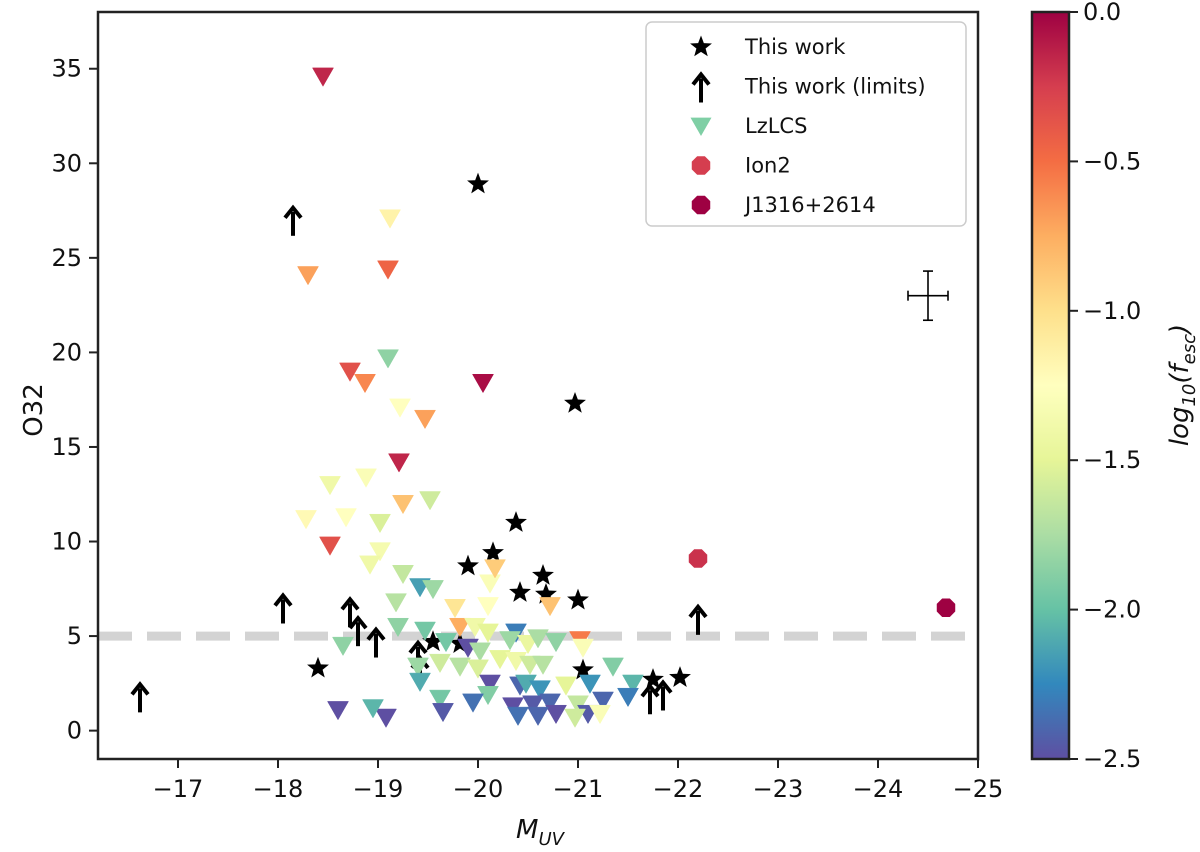 Image resolution: width=1200 pixels, height=852 pixels. What do you see at coordinates (74, 731) in the screenshot?
I see `y-tick-label: 0` at bounding box center [74, 731].